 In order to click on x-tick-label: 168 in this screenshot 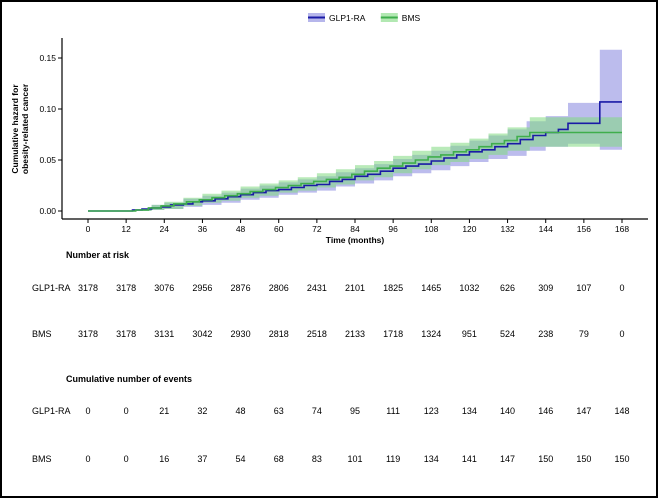, I will do `click(622, 229)`.